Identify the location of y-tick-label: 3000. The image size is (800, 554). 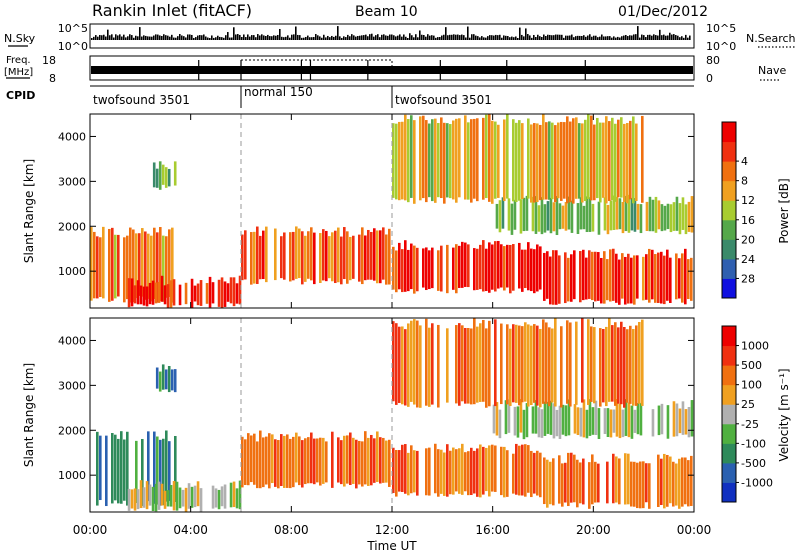
(72, 385).